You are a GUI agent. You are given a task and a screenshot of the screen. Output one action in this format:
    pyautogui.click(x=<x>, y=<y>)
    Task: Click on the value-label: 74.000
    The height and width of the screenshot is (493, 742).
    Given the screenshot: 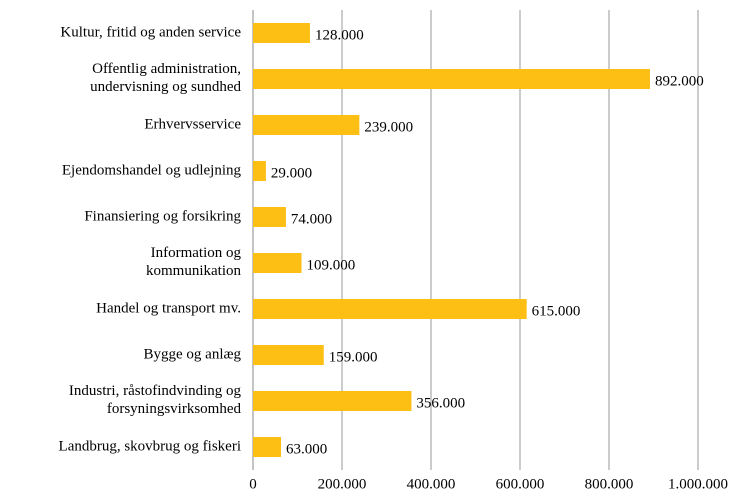 What is the action you would take?
    pyautogui.click(x=311, y=219)
    